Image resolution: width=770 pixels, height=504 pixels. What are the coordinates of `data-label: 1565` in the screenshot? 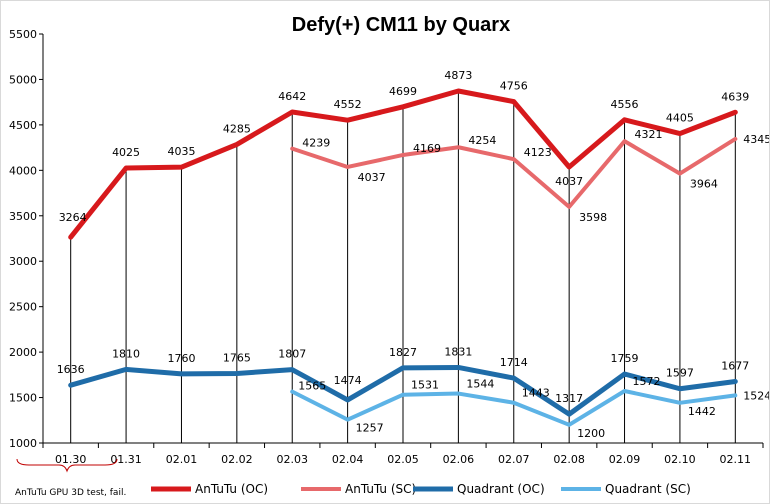 It's located at (312, 386).